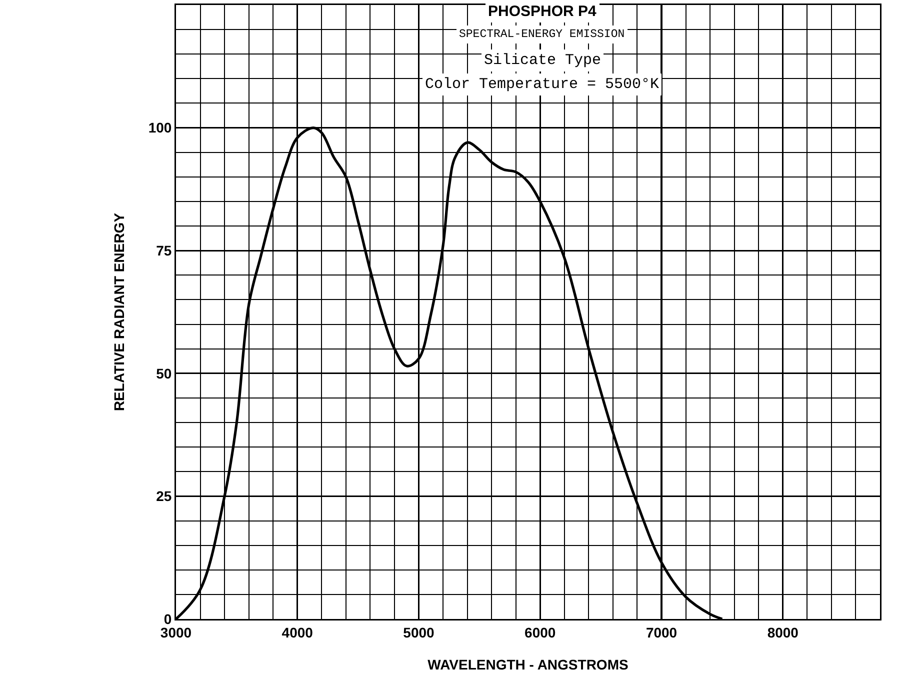 The width and height of the screenshot is (909, 696). What do you see at coordinates (164, 496) in the screenshot?
I see `y-tick-label: 25` at bounding box center [164, 496].